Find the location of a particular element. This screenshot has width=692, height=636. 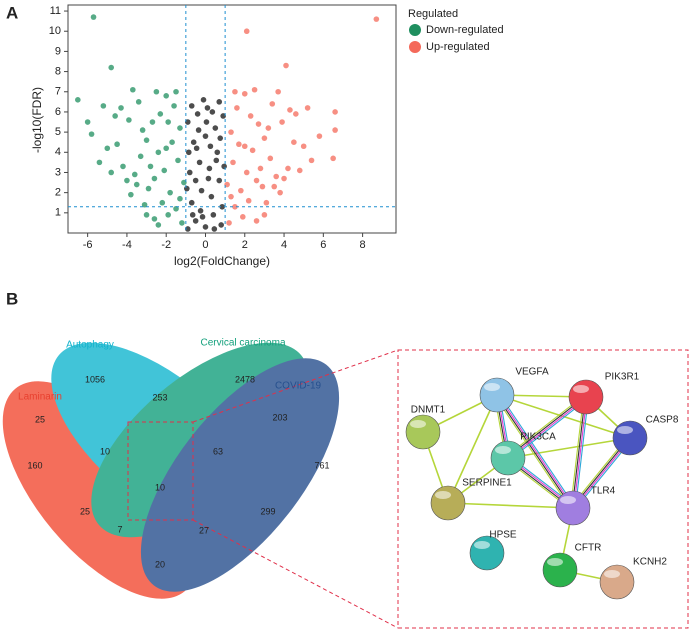

x-tick-label: 8 is located at coordinates (363, 245).